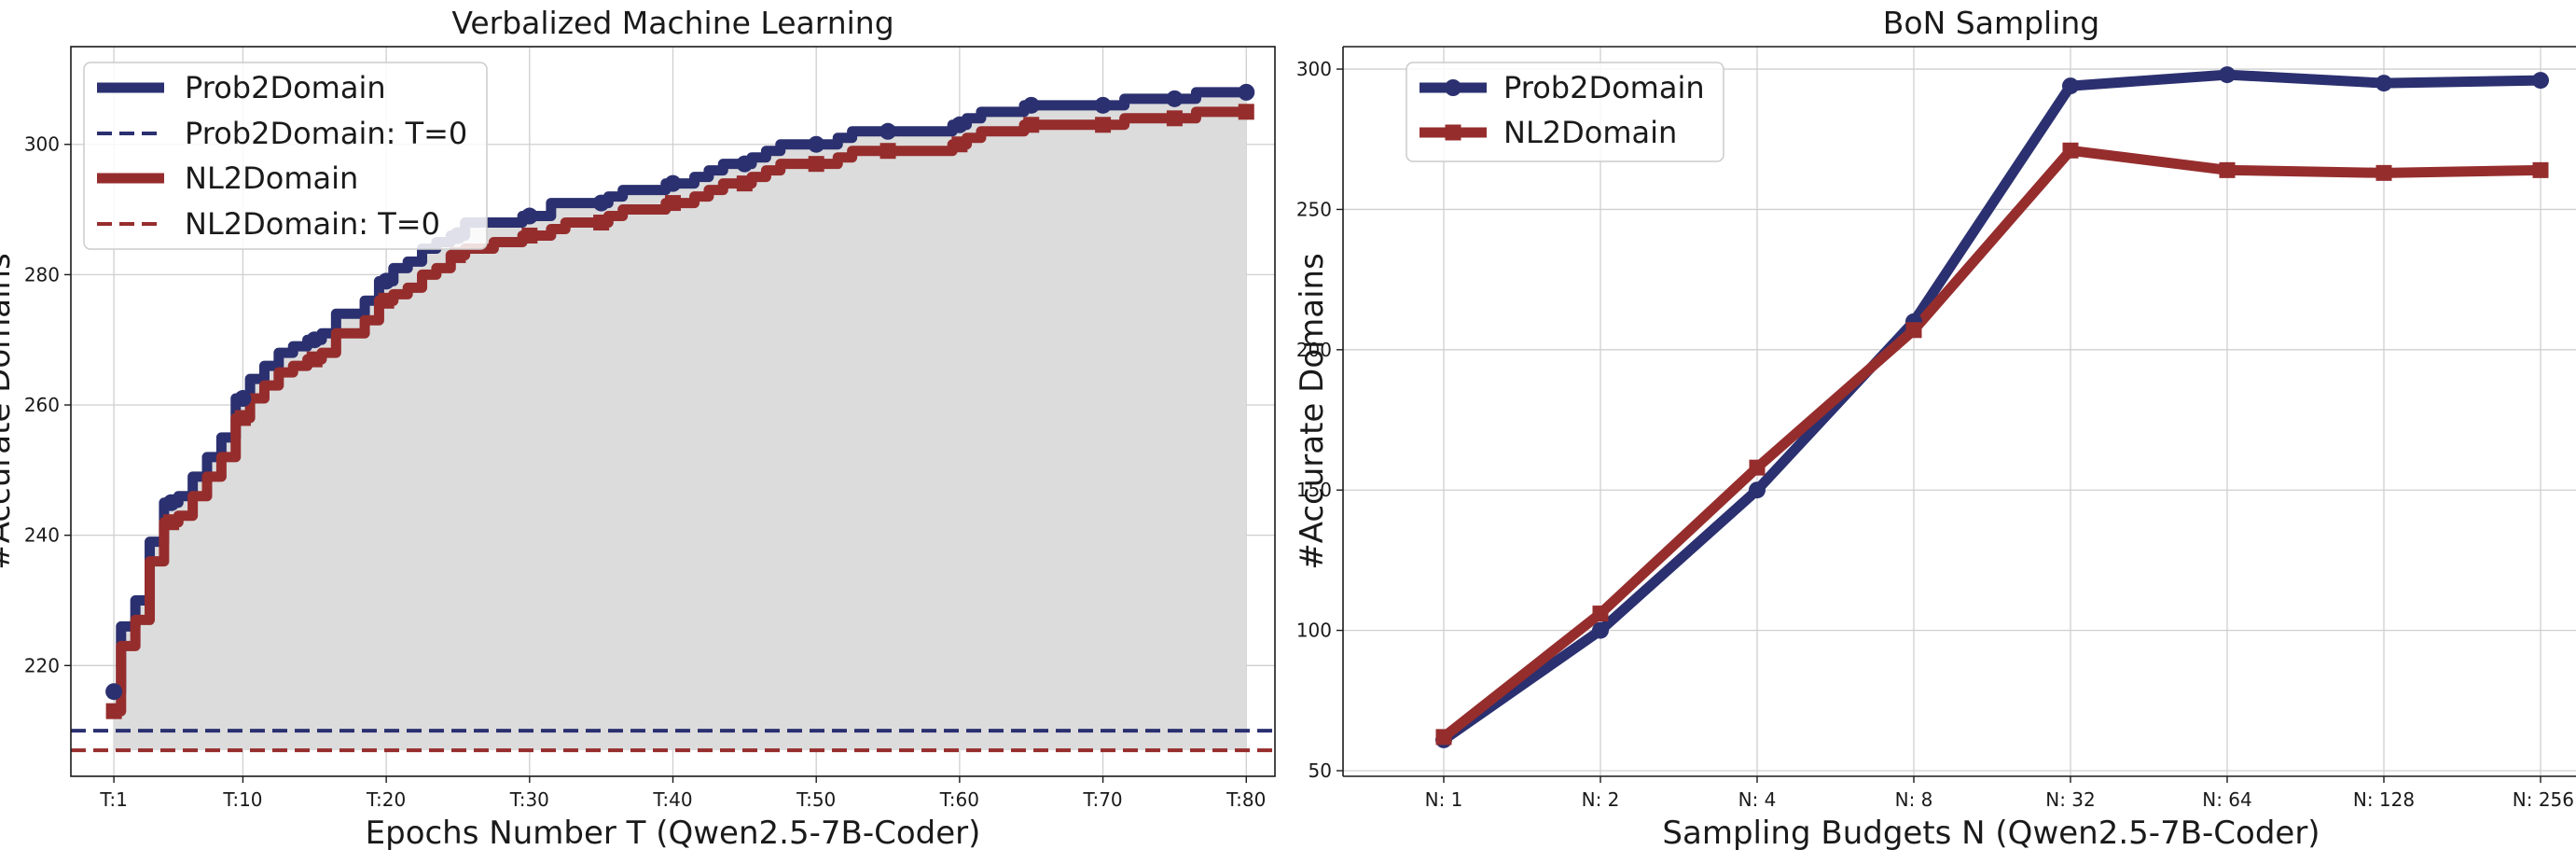 This screenshot has height=864, width=2576. I want to click on x-tick-label: N: 64, so click(2227, 800).